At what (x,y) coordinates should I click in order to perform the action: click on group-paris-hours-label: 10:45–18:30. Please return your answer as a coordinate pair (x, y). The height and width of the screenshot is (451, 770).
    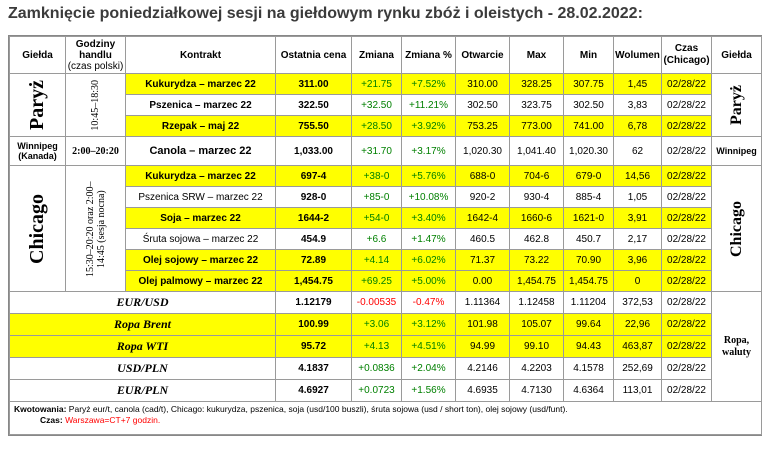
    Looking at the image, I should click on (95, 105).